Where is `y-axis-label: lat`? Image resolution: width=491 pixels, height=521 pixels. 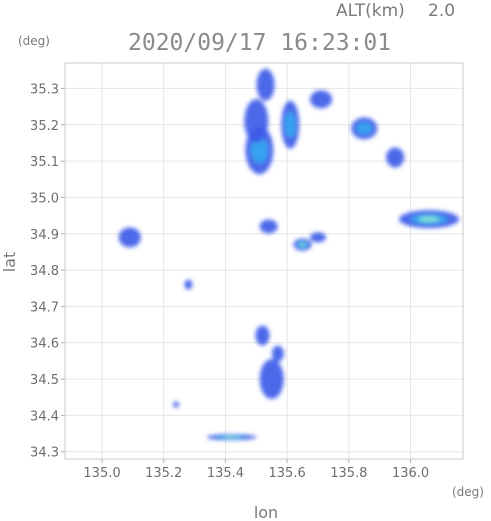
y-axis-label: lat is located at coordinates (9, 262).